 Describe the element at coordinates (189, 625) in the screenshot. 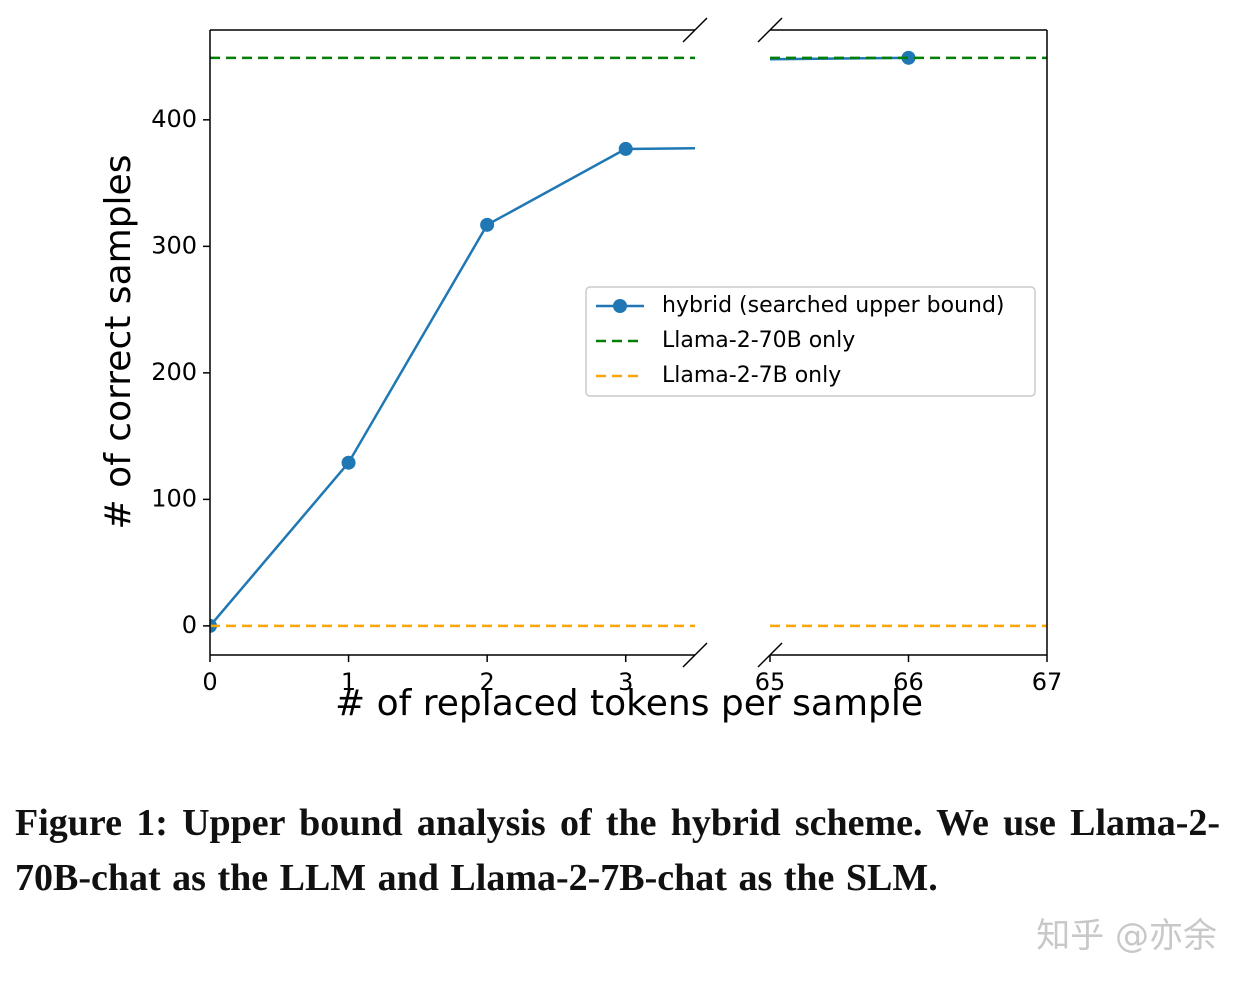

I see `y-tick-label: 0` at that location.